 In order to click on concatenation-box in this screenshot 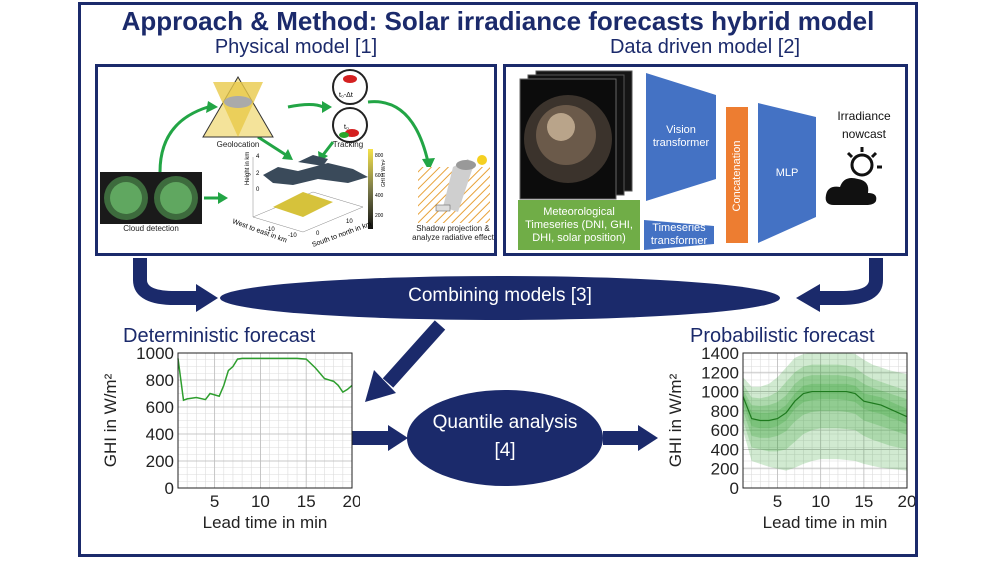, I will do `click(737, 175)`.